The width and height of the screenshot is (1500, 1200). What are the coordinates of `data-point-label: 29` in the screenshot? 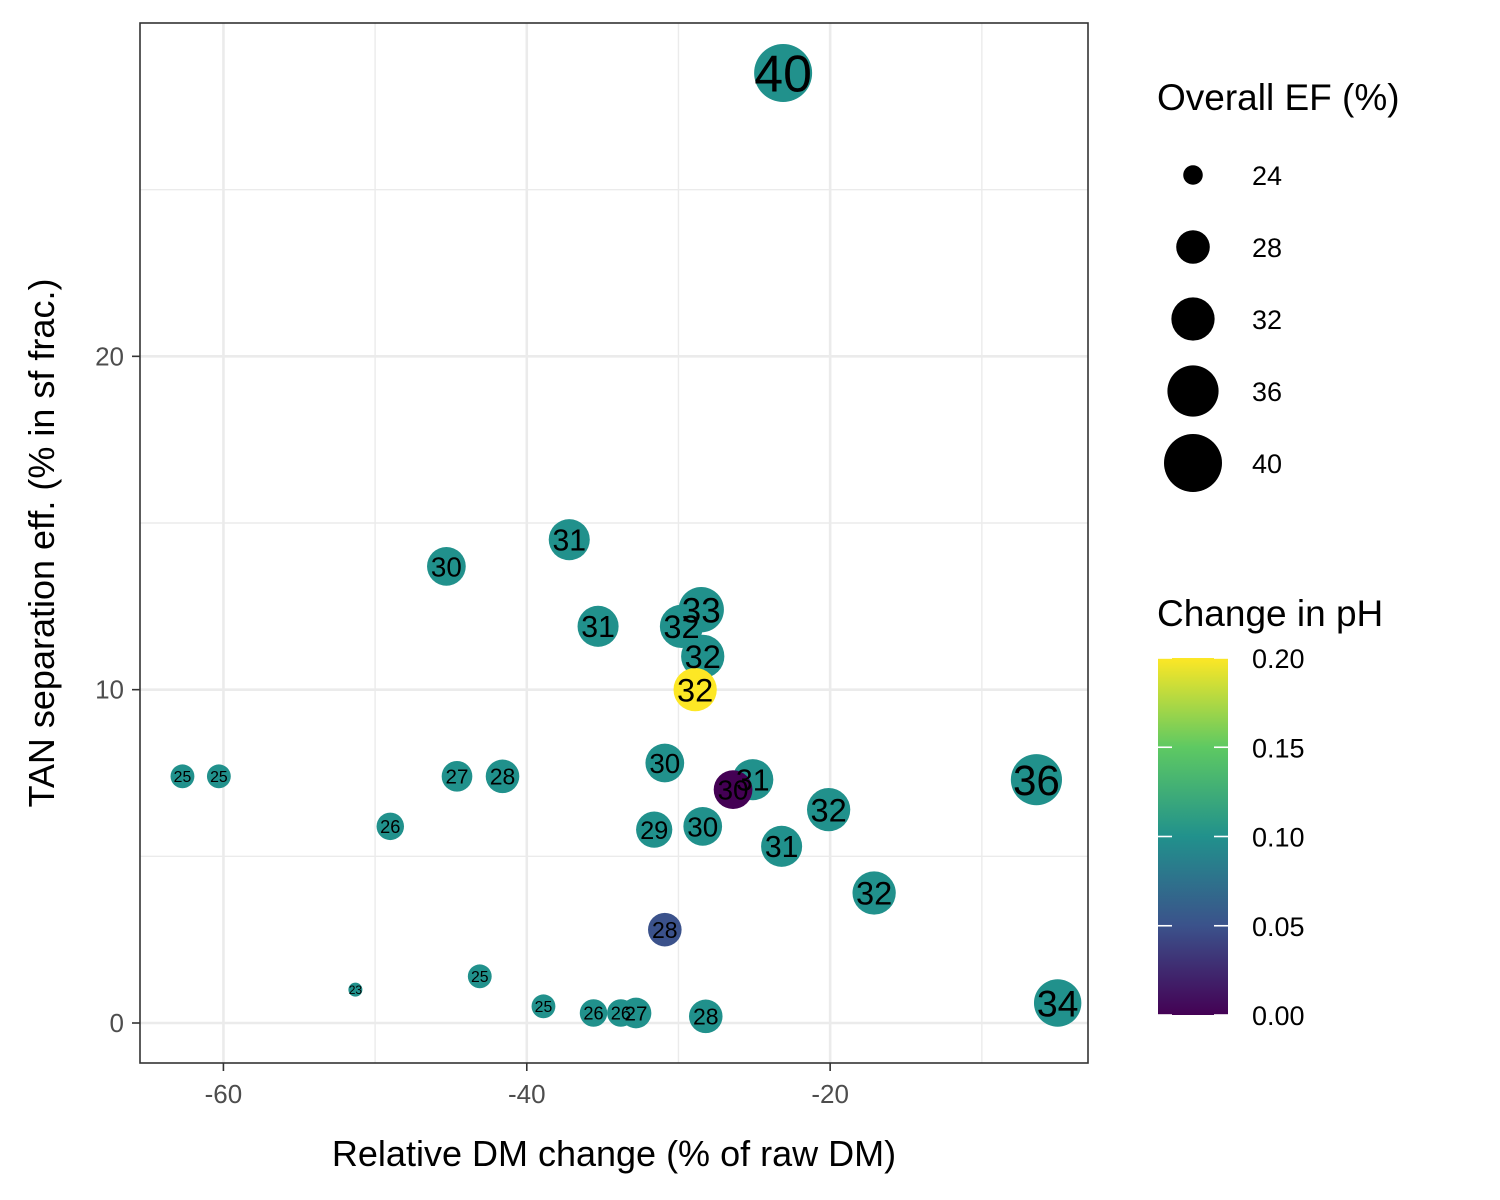 It's located at (654, 831).